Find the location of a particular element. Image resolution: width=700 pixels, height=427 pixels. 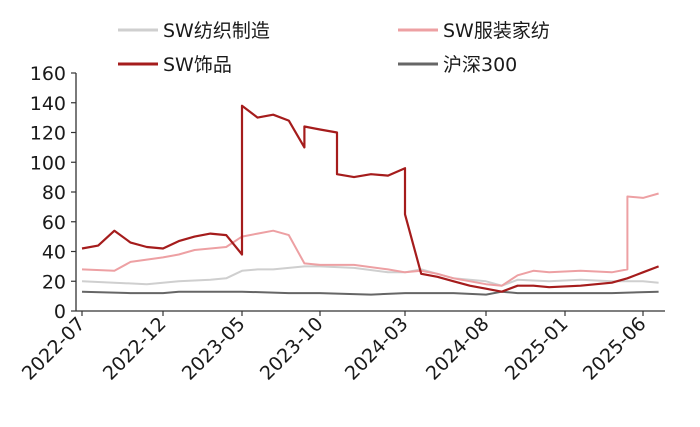

legend-item: SW服装家纺 is located at coordinates (474, 31).